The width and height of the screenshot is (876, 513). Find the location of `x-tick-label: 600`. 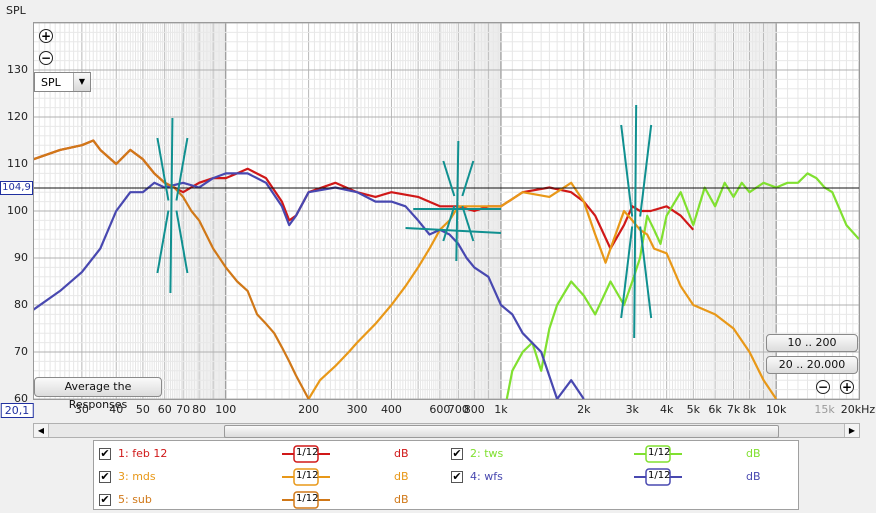

x-tick-label: 600 is located at coordinates (440, 409).